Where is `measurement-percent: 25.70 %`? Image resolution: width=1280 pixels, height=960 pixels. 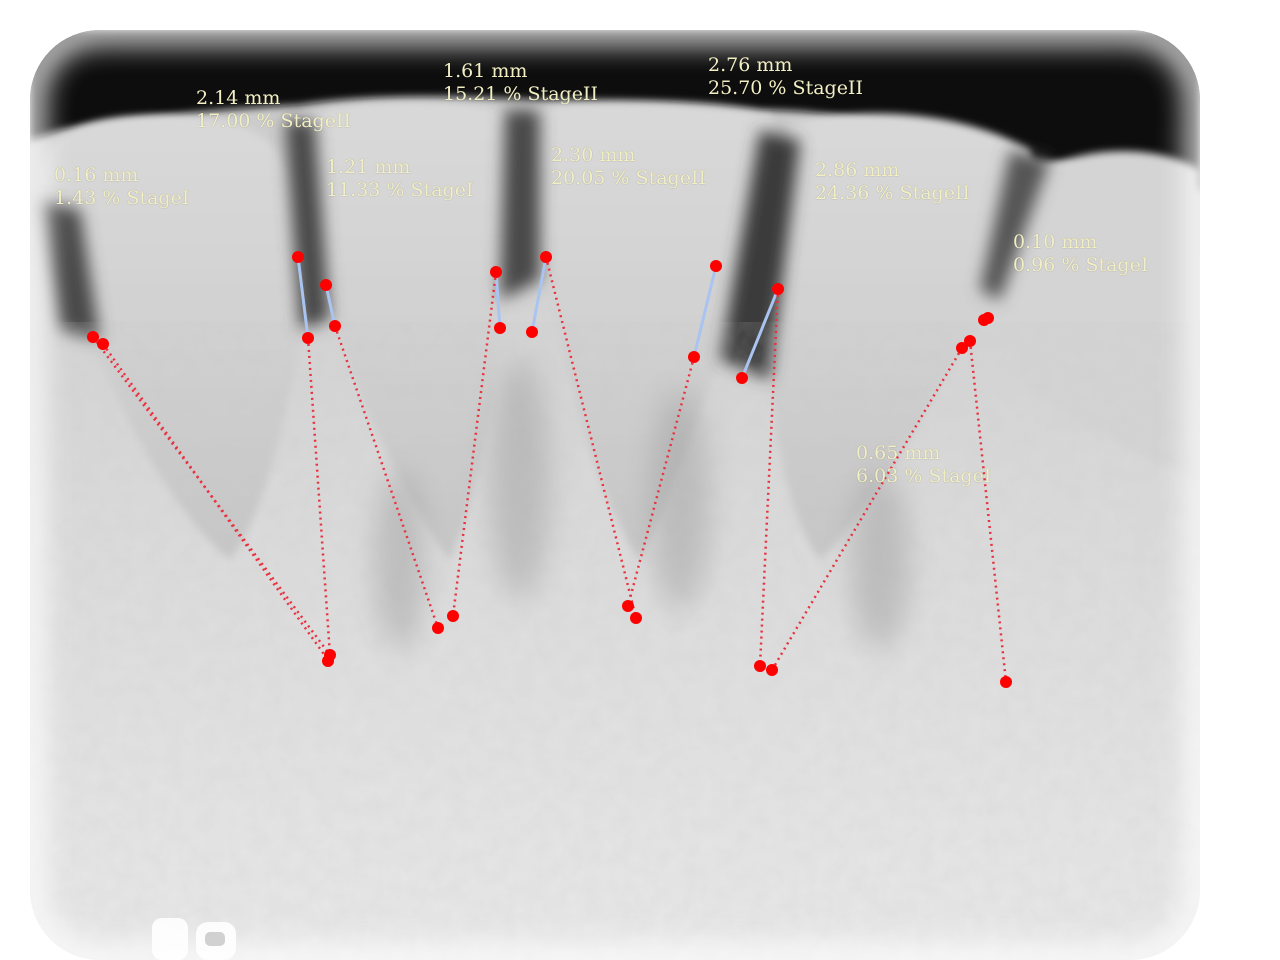 measurement-percent: 25.70 % is located at coordinates (747, 88).